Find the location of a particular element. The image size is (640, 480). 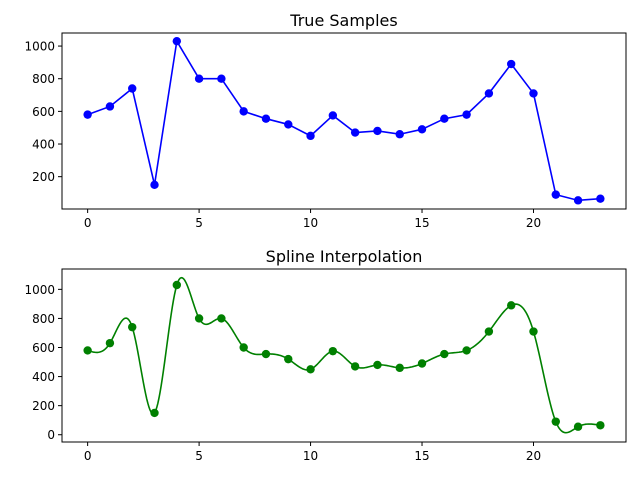

true-samples-ytick-label: 600 is located at coordinates (43, 112).